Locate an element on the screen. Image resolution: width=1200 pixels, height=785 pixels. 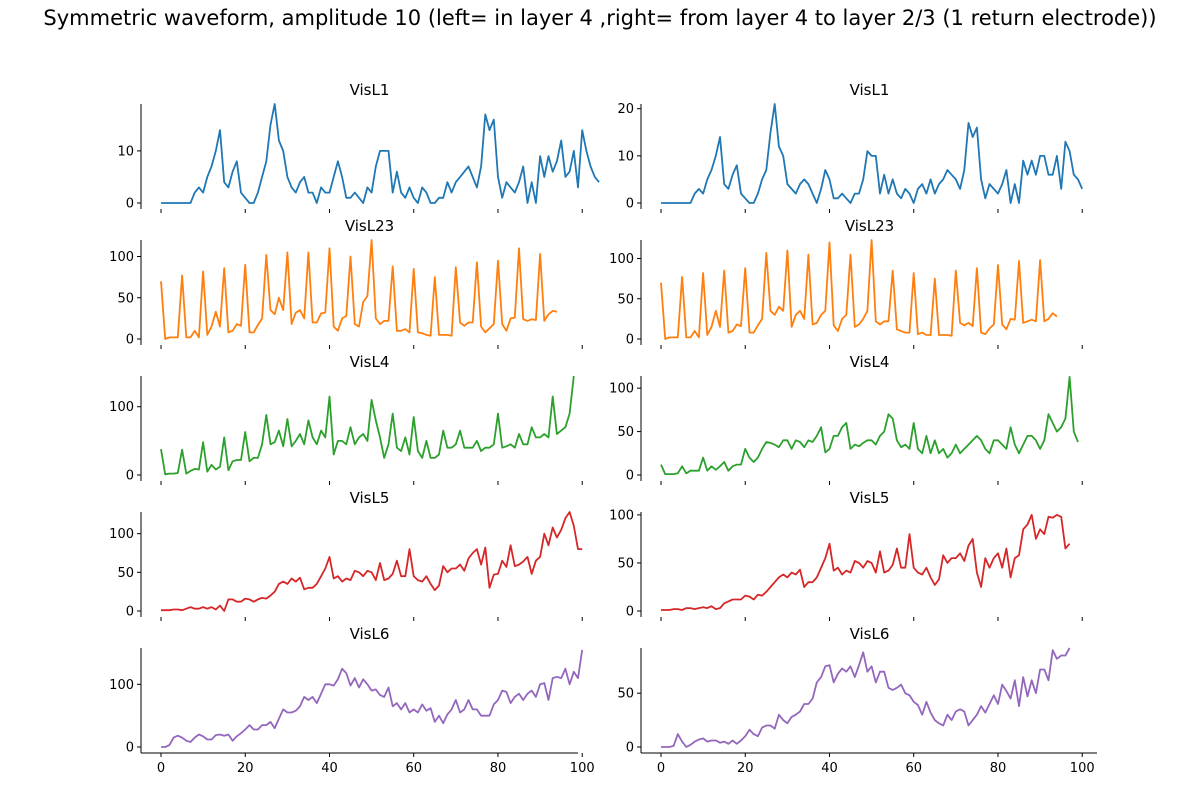
panel-visl6-left: VisL6 0 100 0 20 40 60 80 100 is located at coordinates (351, 700).